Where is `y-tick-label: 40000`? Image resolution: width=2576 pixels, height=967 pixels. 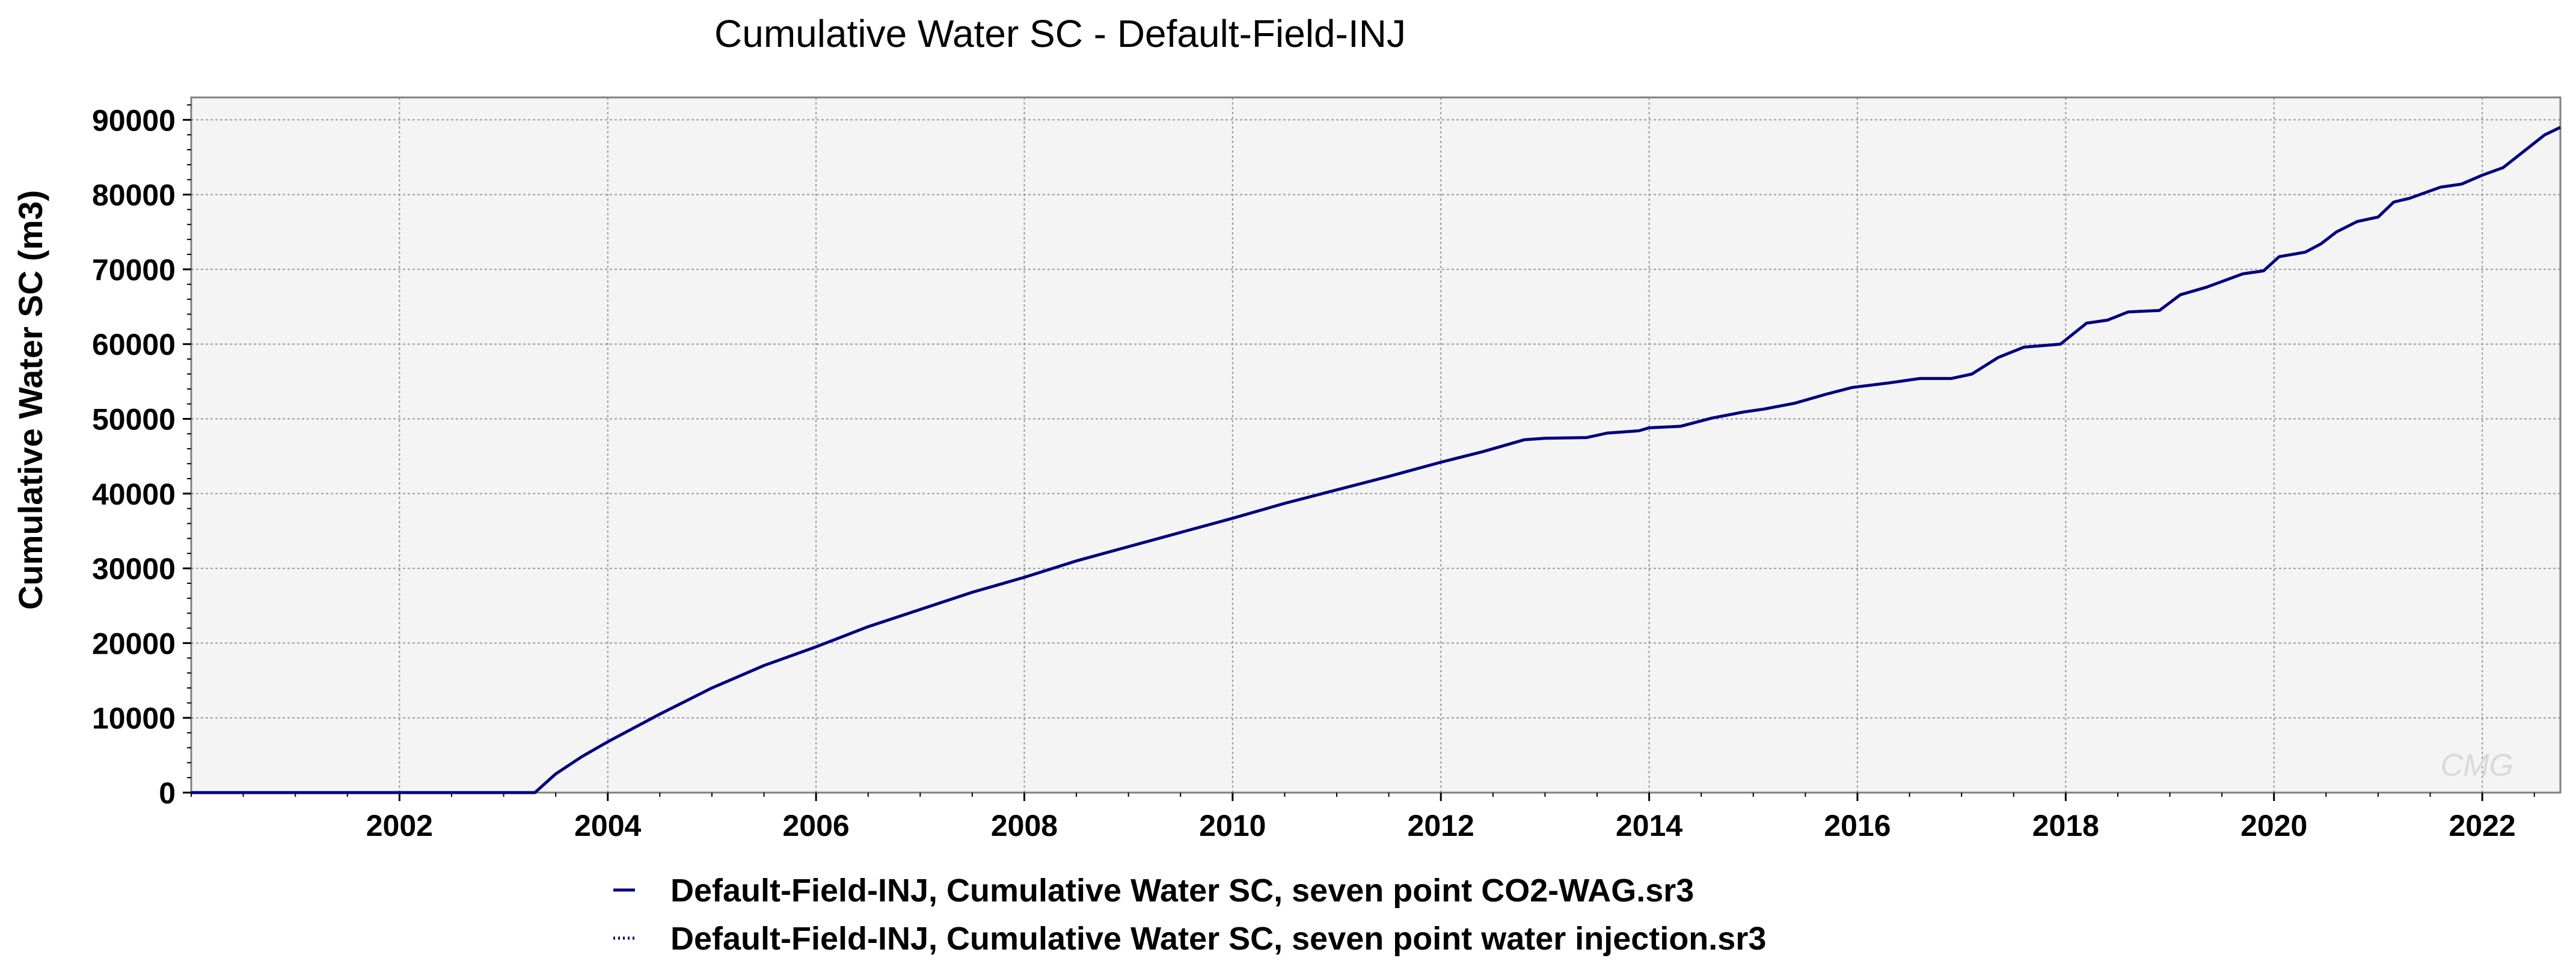 y-tick-label: 40000 is located at coordinates (134, 494).